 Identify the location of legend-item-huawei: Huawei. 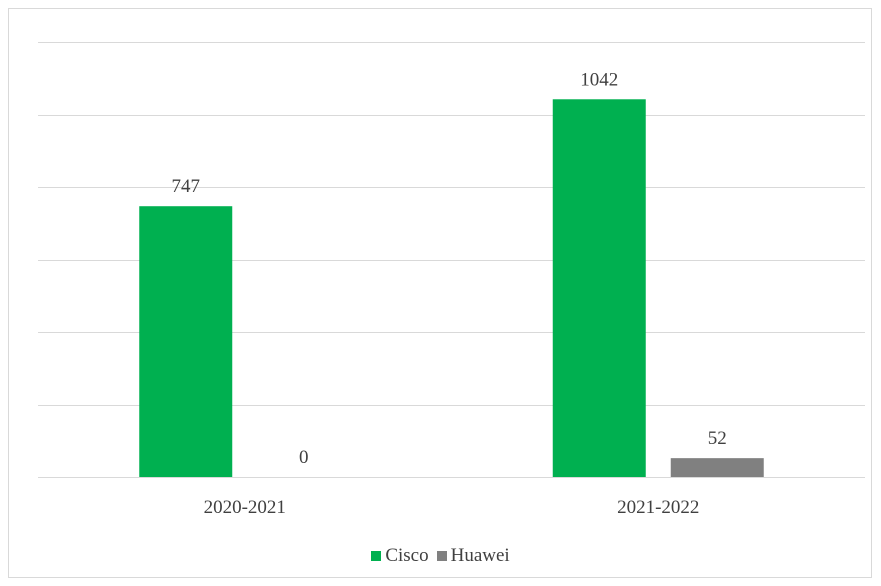
(473, 556).